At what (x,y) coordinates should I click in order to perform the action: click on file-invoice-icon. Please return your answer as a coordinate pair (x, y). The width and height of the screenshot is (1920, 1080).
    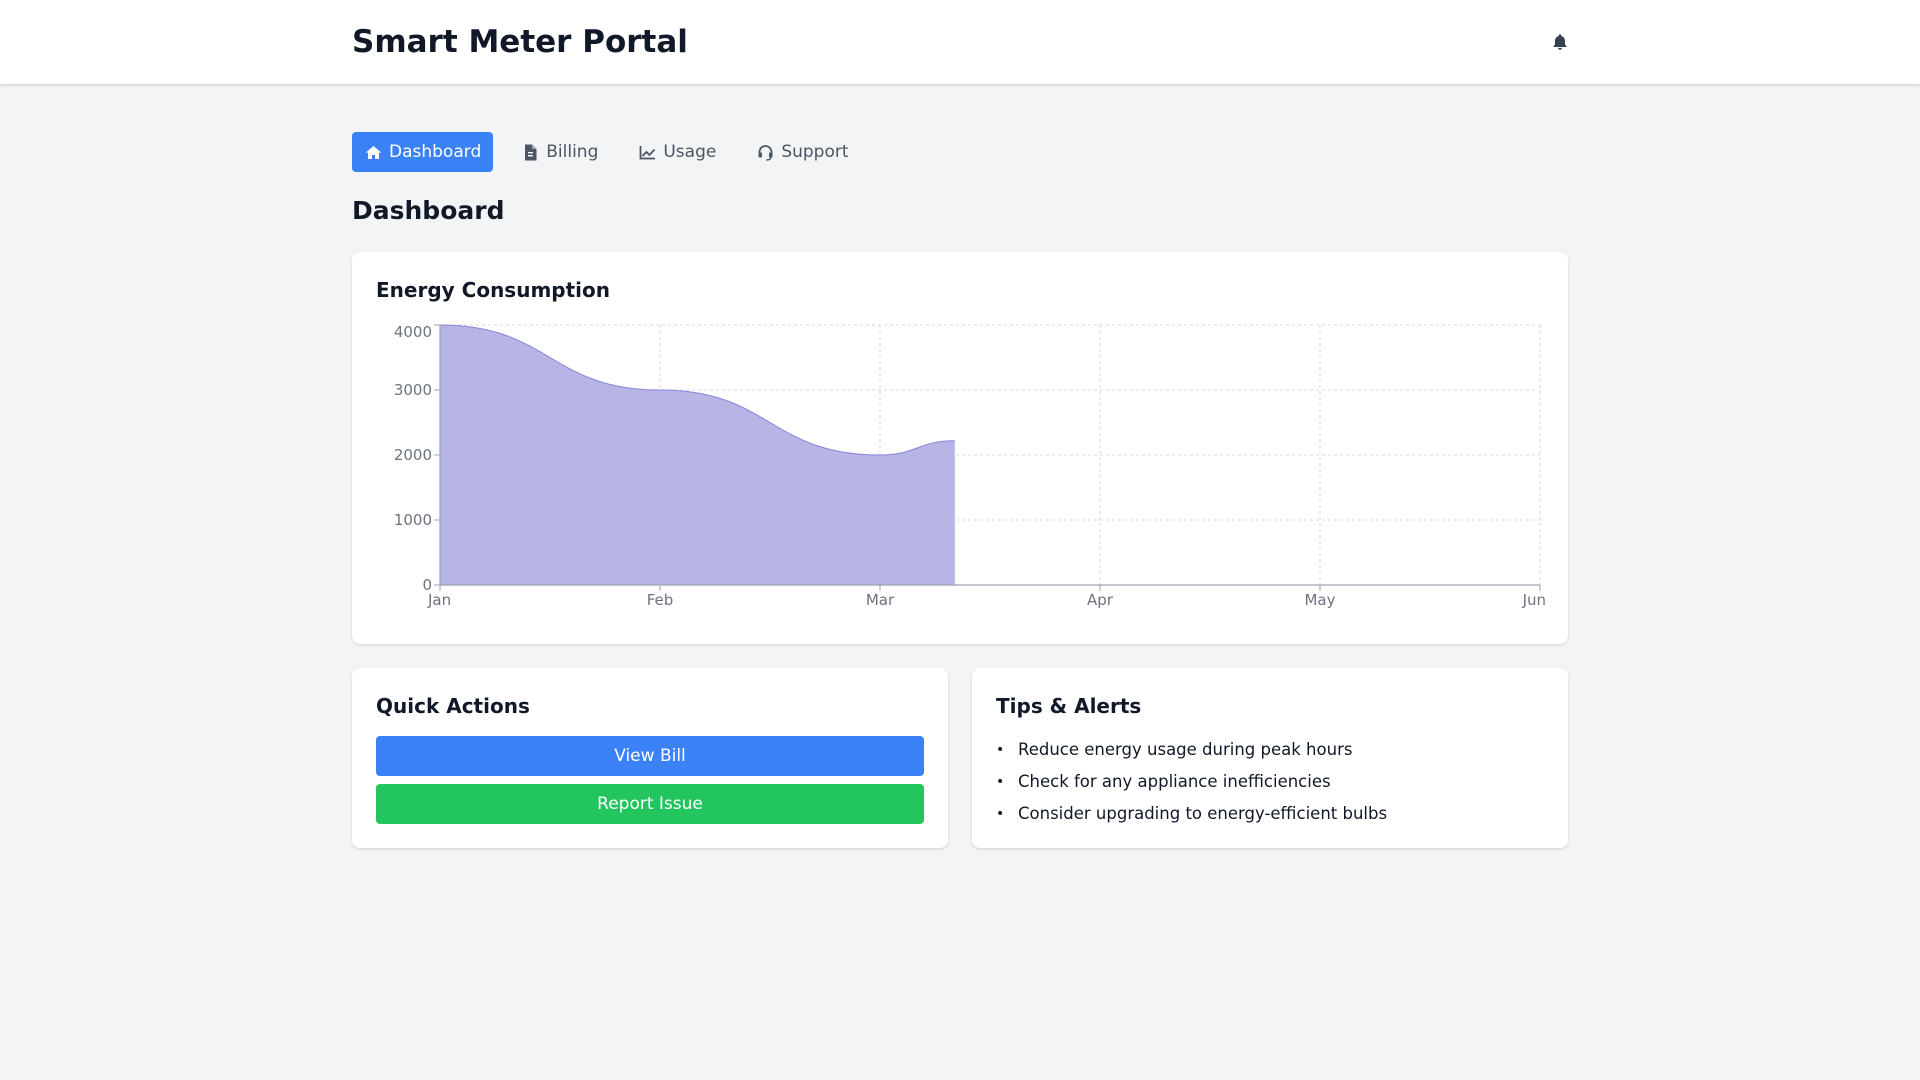
    Looking at the image, I should click on (530, 152).